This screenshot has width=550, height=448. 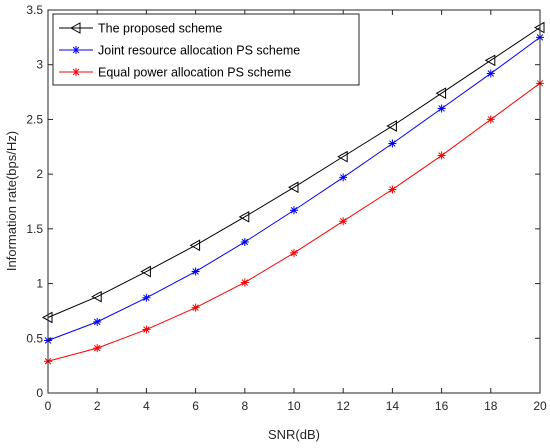 I want to click on legend-entry: Equal power allocation PS scheme, so click(x=175, y=73).